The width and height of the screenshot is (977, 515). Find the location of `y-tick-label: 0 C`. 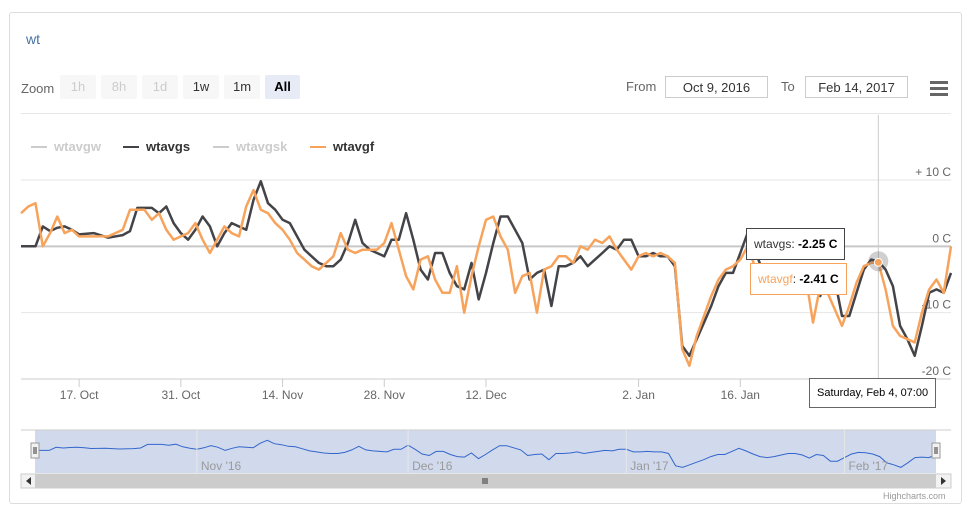

y-tick-label: 0 C is located at coordinates (941, 238).